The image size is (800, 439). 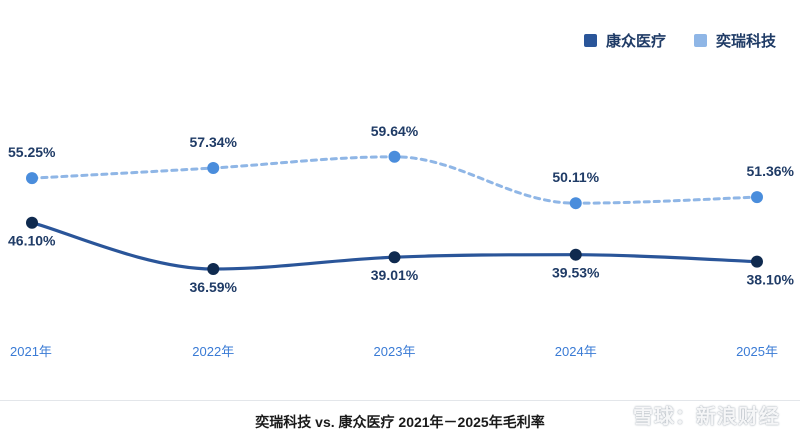 What do you see at coordinates (590, 40) in the screenshot?
I see `legend-swatch-kangzhong` at bounding box center [590, 40].